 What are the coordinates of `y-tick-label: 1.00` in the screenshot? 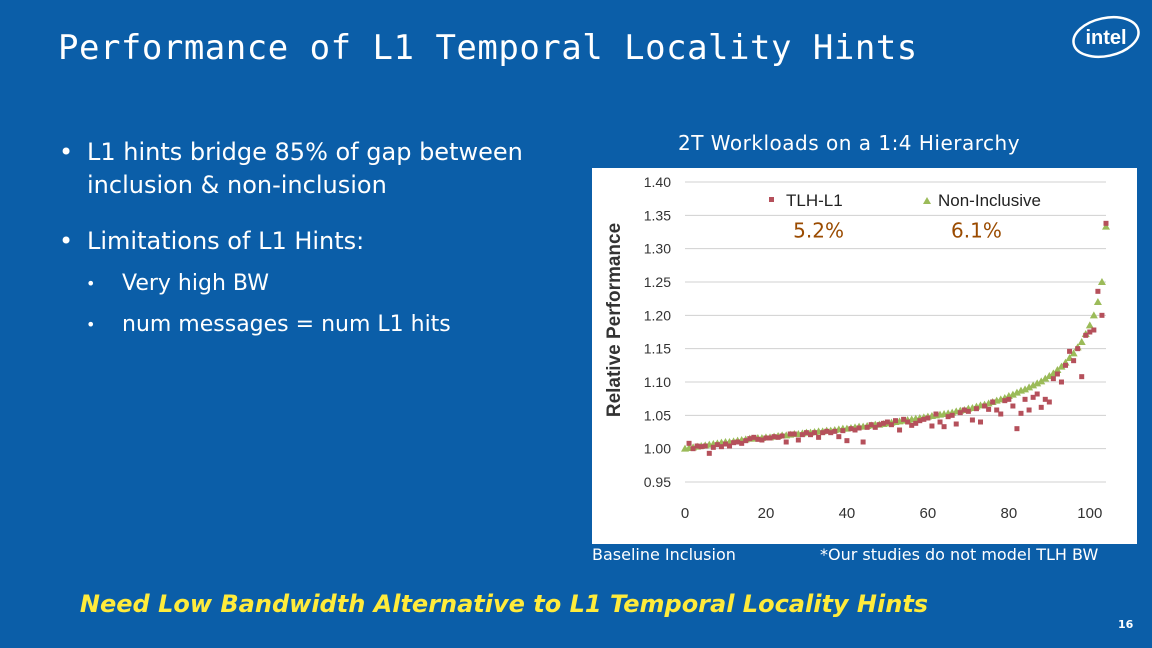 It's located at (657, 449).